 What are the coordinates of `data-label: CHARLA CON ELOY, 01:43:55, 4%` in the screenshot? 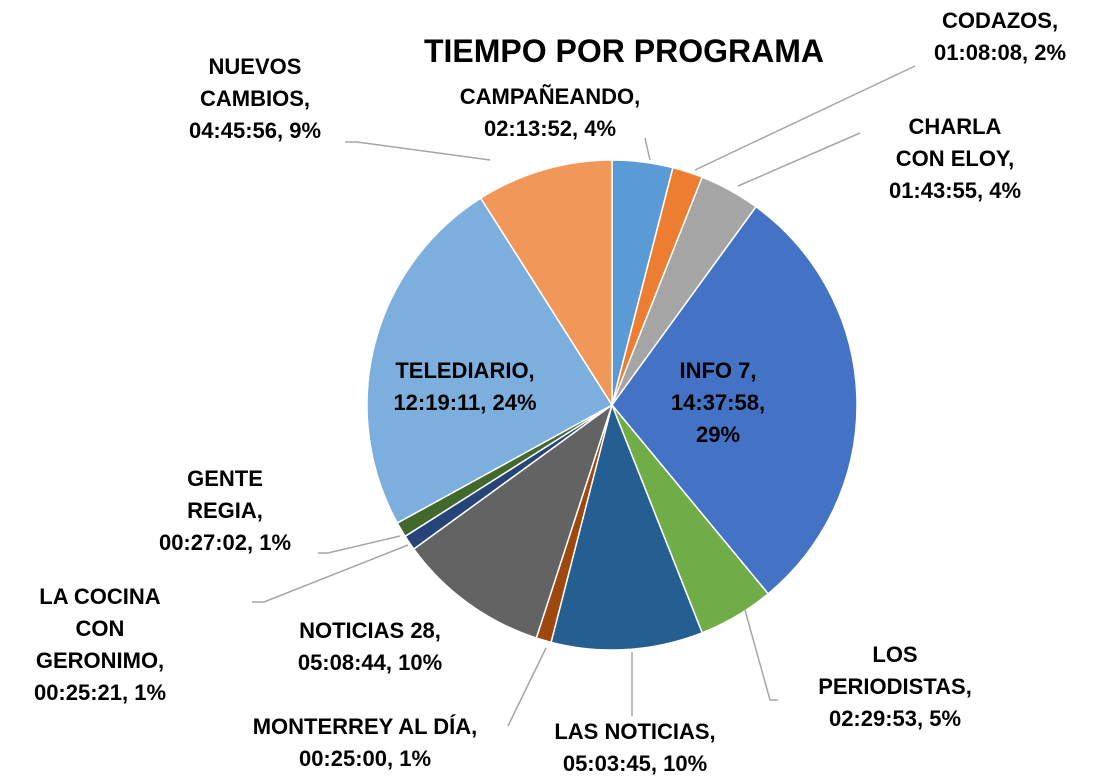 It's located at (955, 158).